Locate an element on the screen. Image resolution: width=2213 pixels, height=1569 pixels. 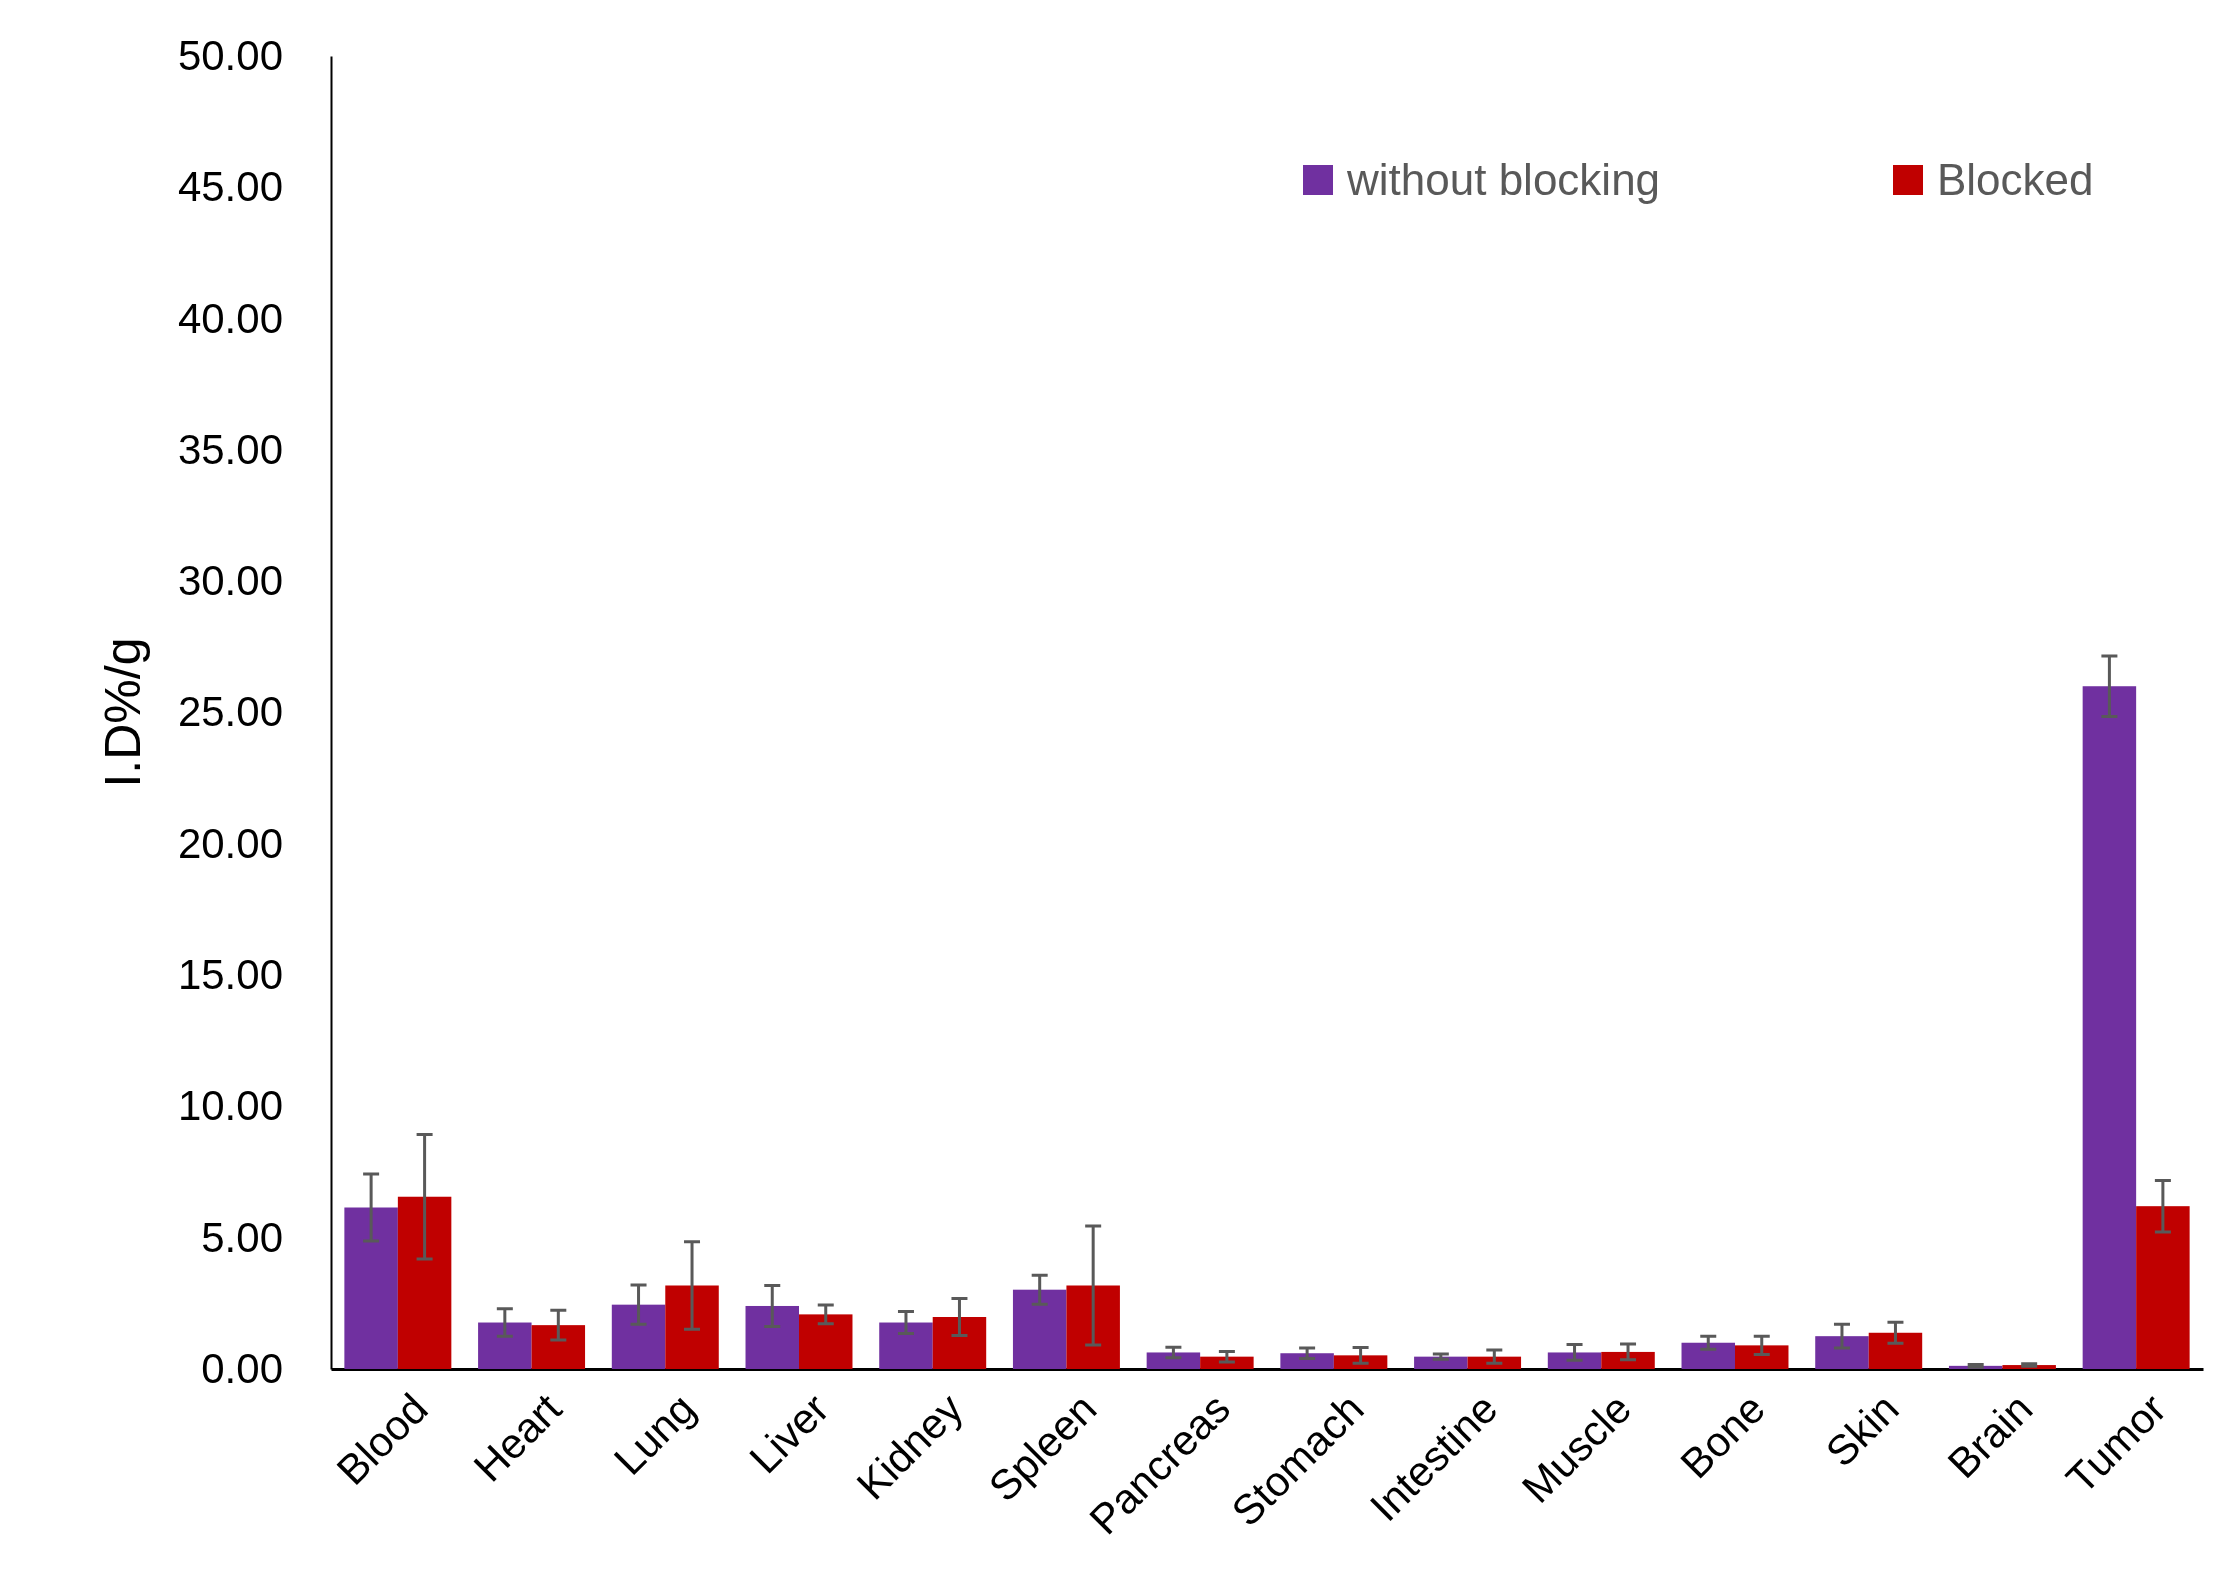
y-tick-label: 30.00 is located at coordinates (230, 581).